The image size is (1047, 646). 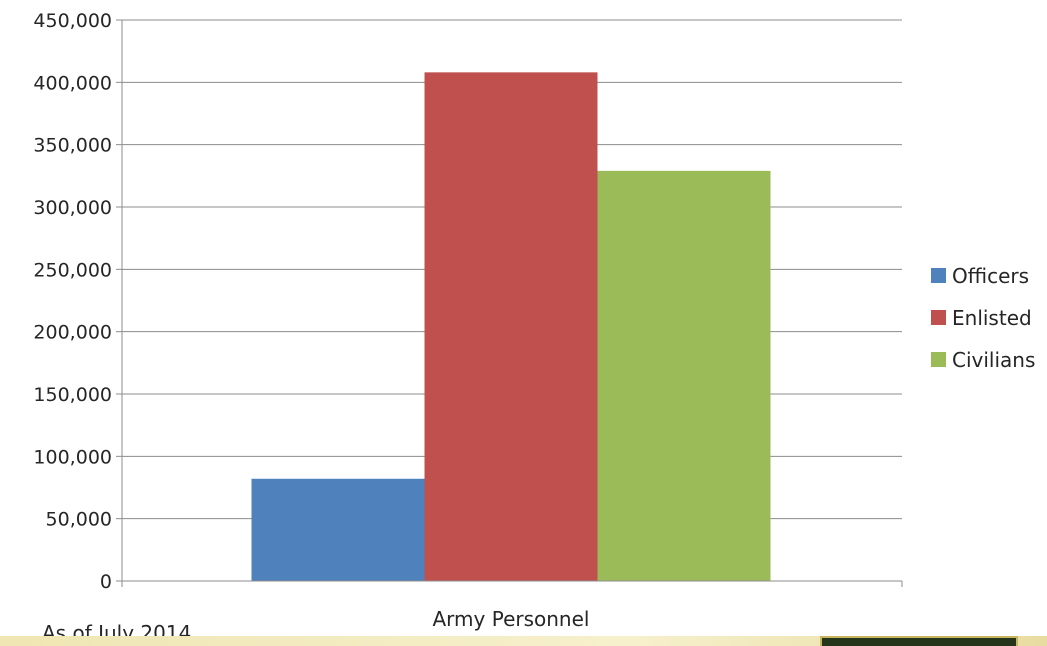 I want to click on legend-label-enlisted: Enlisted, so click(x=992, y=318).